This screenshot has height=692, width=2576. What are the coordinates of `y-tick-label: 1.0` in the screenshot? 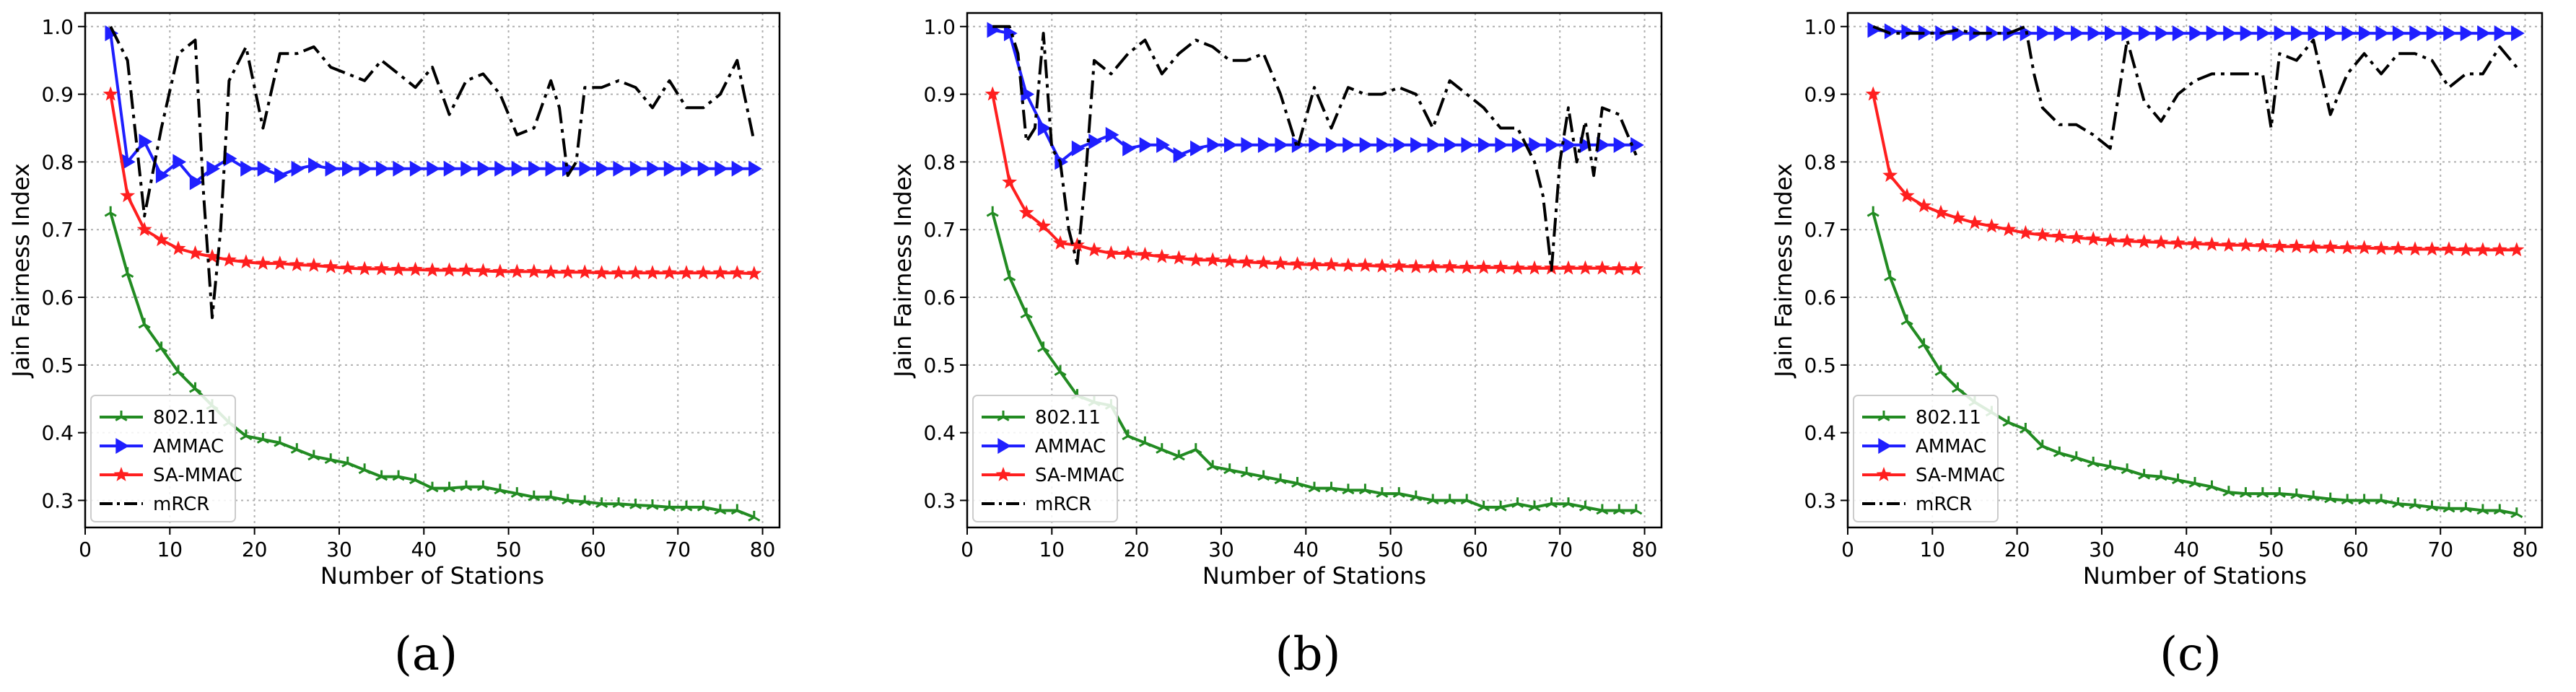 It's located at (939, 27).